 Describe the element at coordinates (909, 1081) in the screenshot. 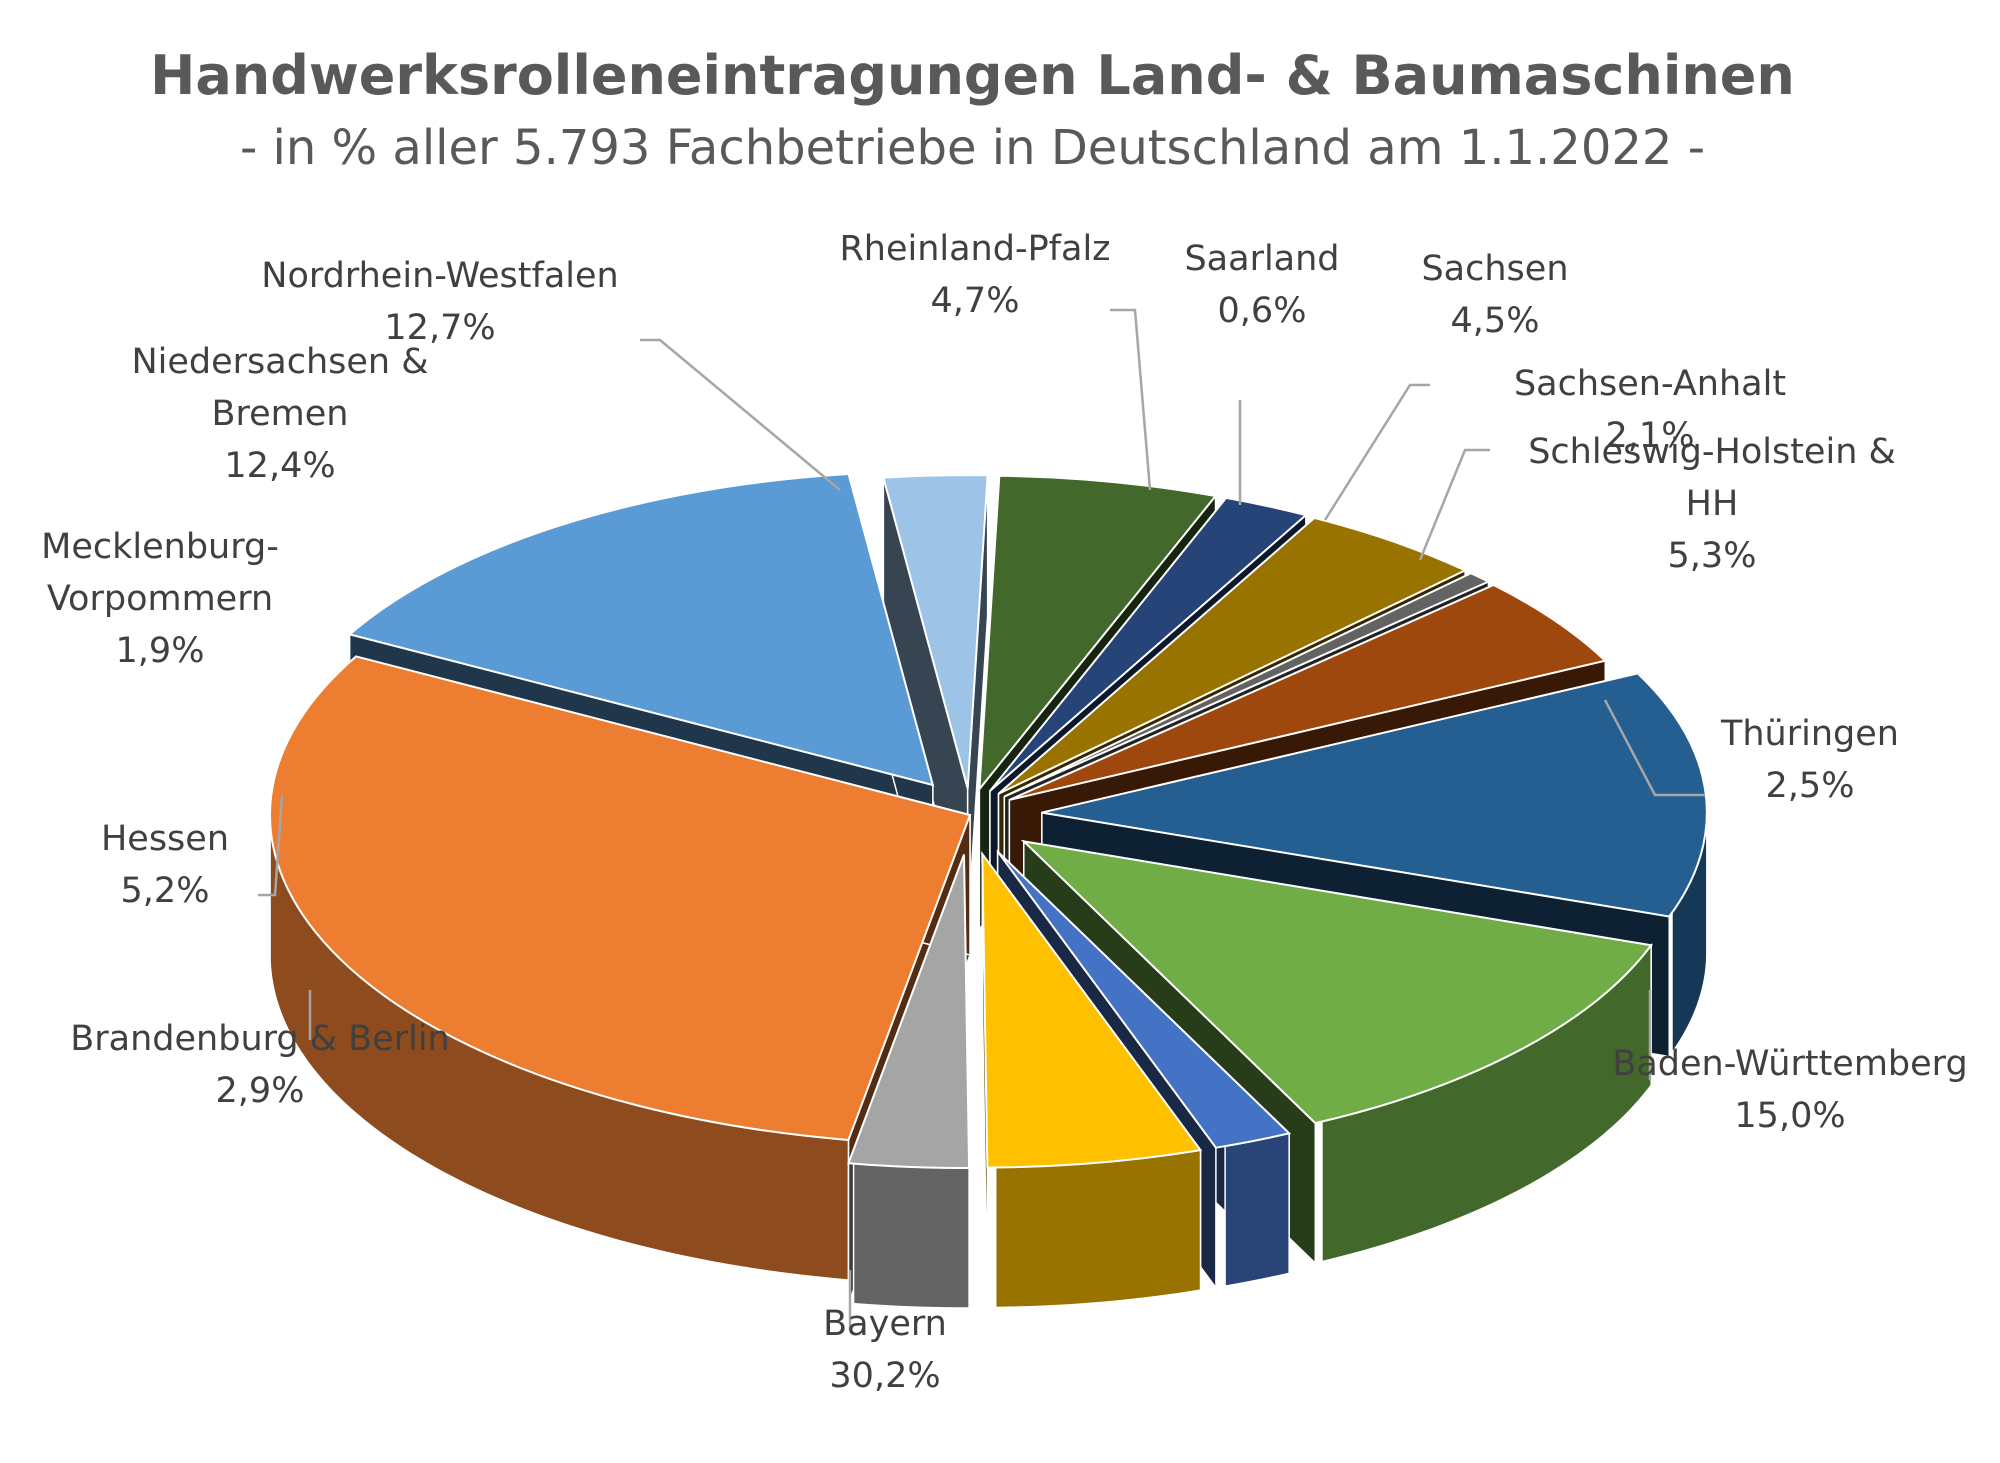

I see `pie-slice-brandenburg-berlin` at that location.